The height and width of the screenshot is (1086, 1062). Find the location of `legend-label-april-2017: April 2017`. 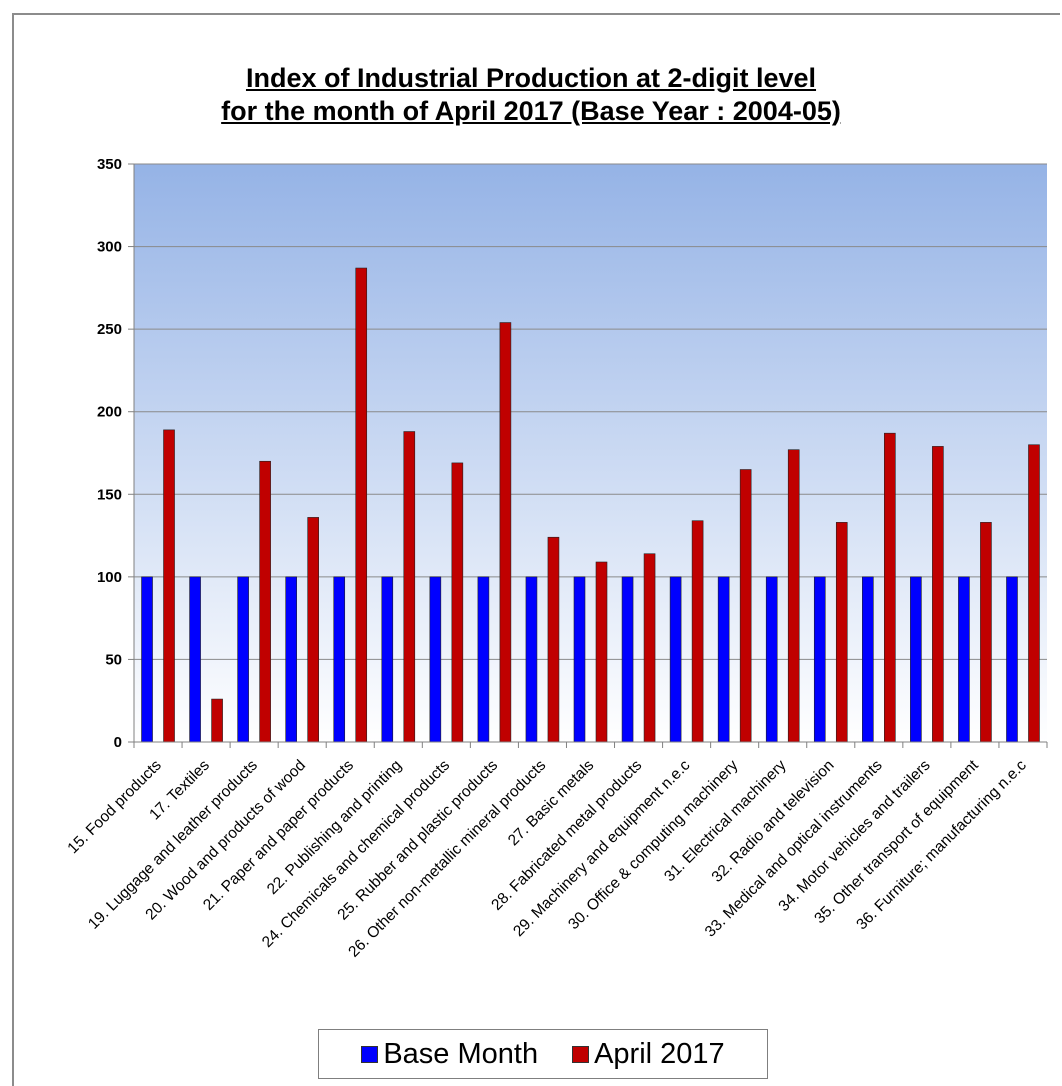

legend-label-april-2017: April 2017 is located at coordinates (659, 1053).